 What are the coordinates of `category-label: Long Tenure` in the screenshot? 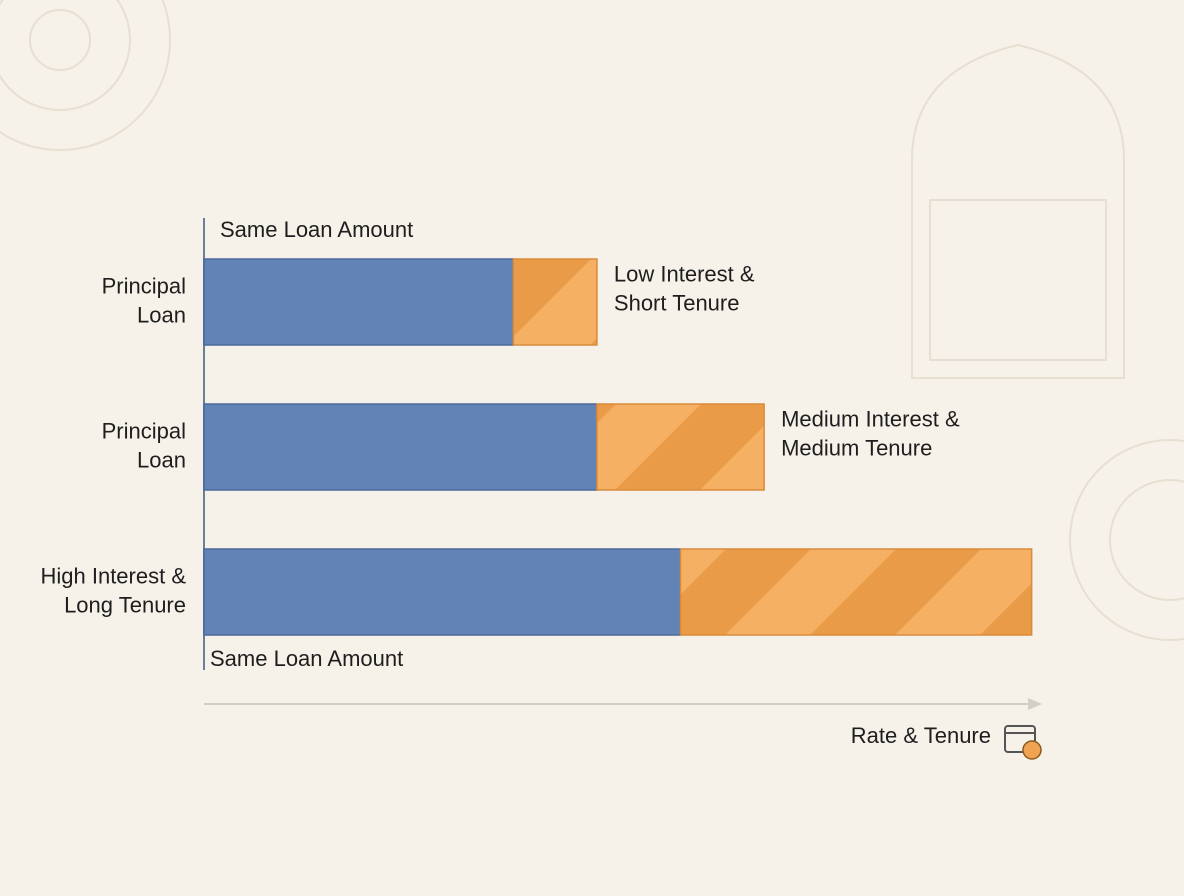 It's located at (125, 604).